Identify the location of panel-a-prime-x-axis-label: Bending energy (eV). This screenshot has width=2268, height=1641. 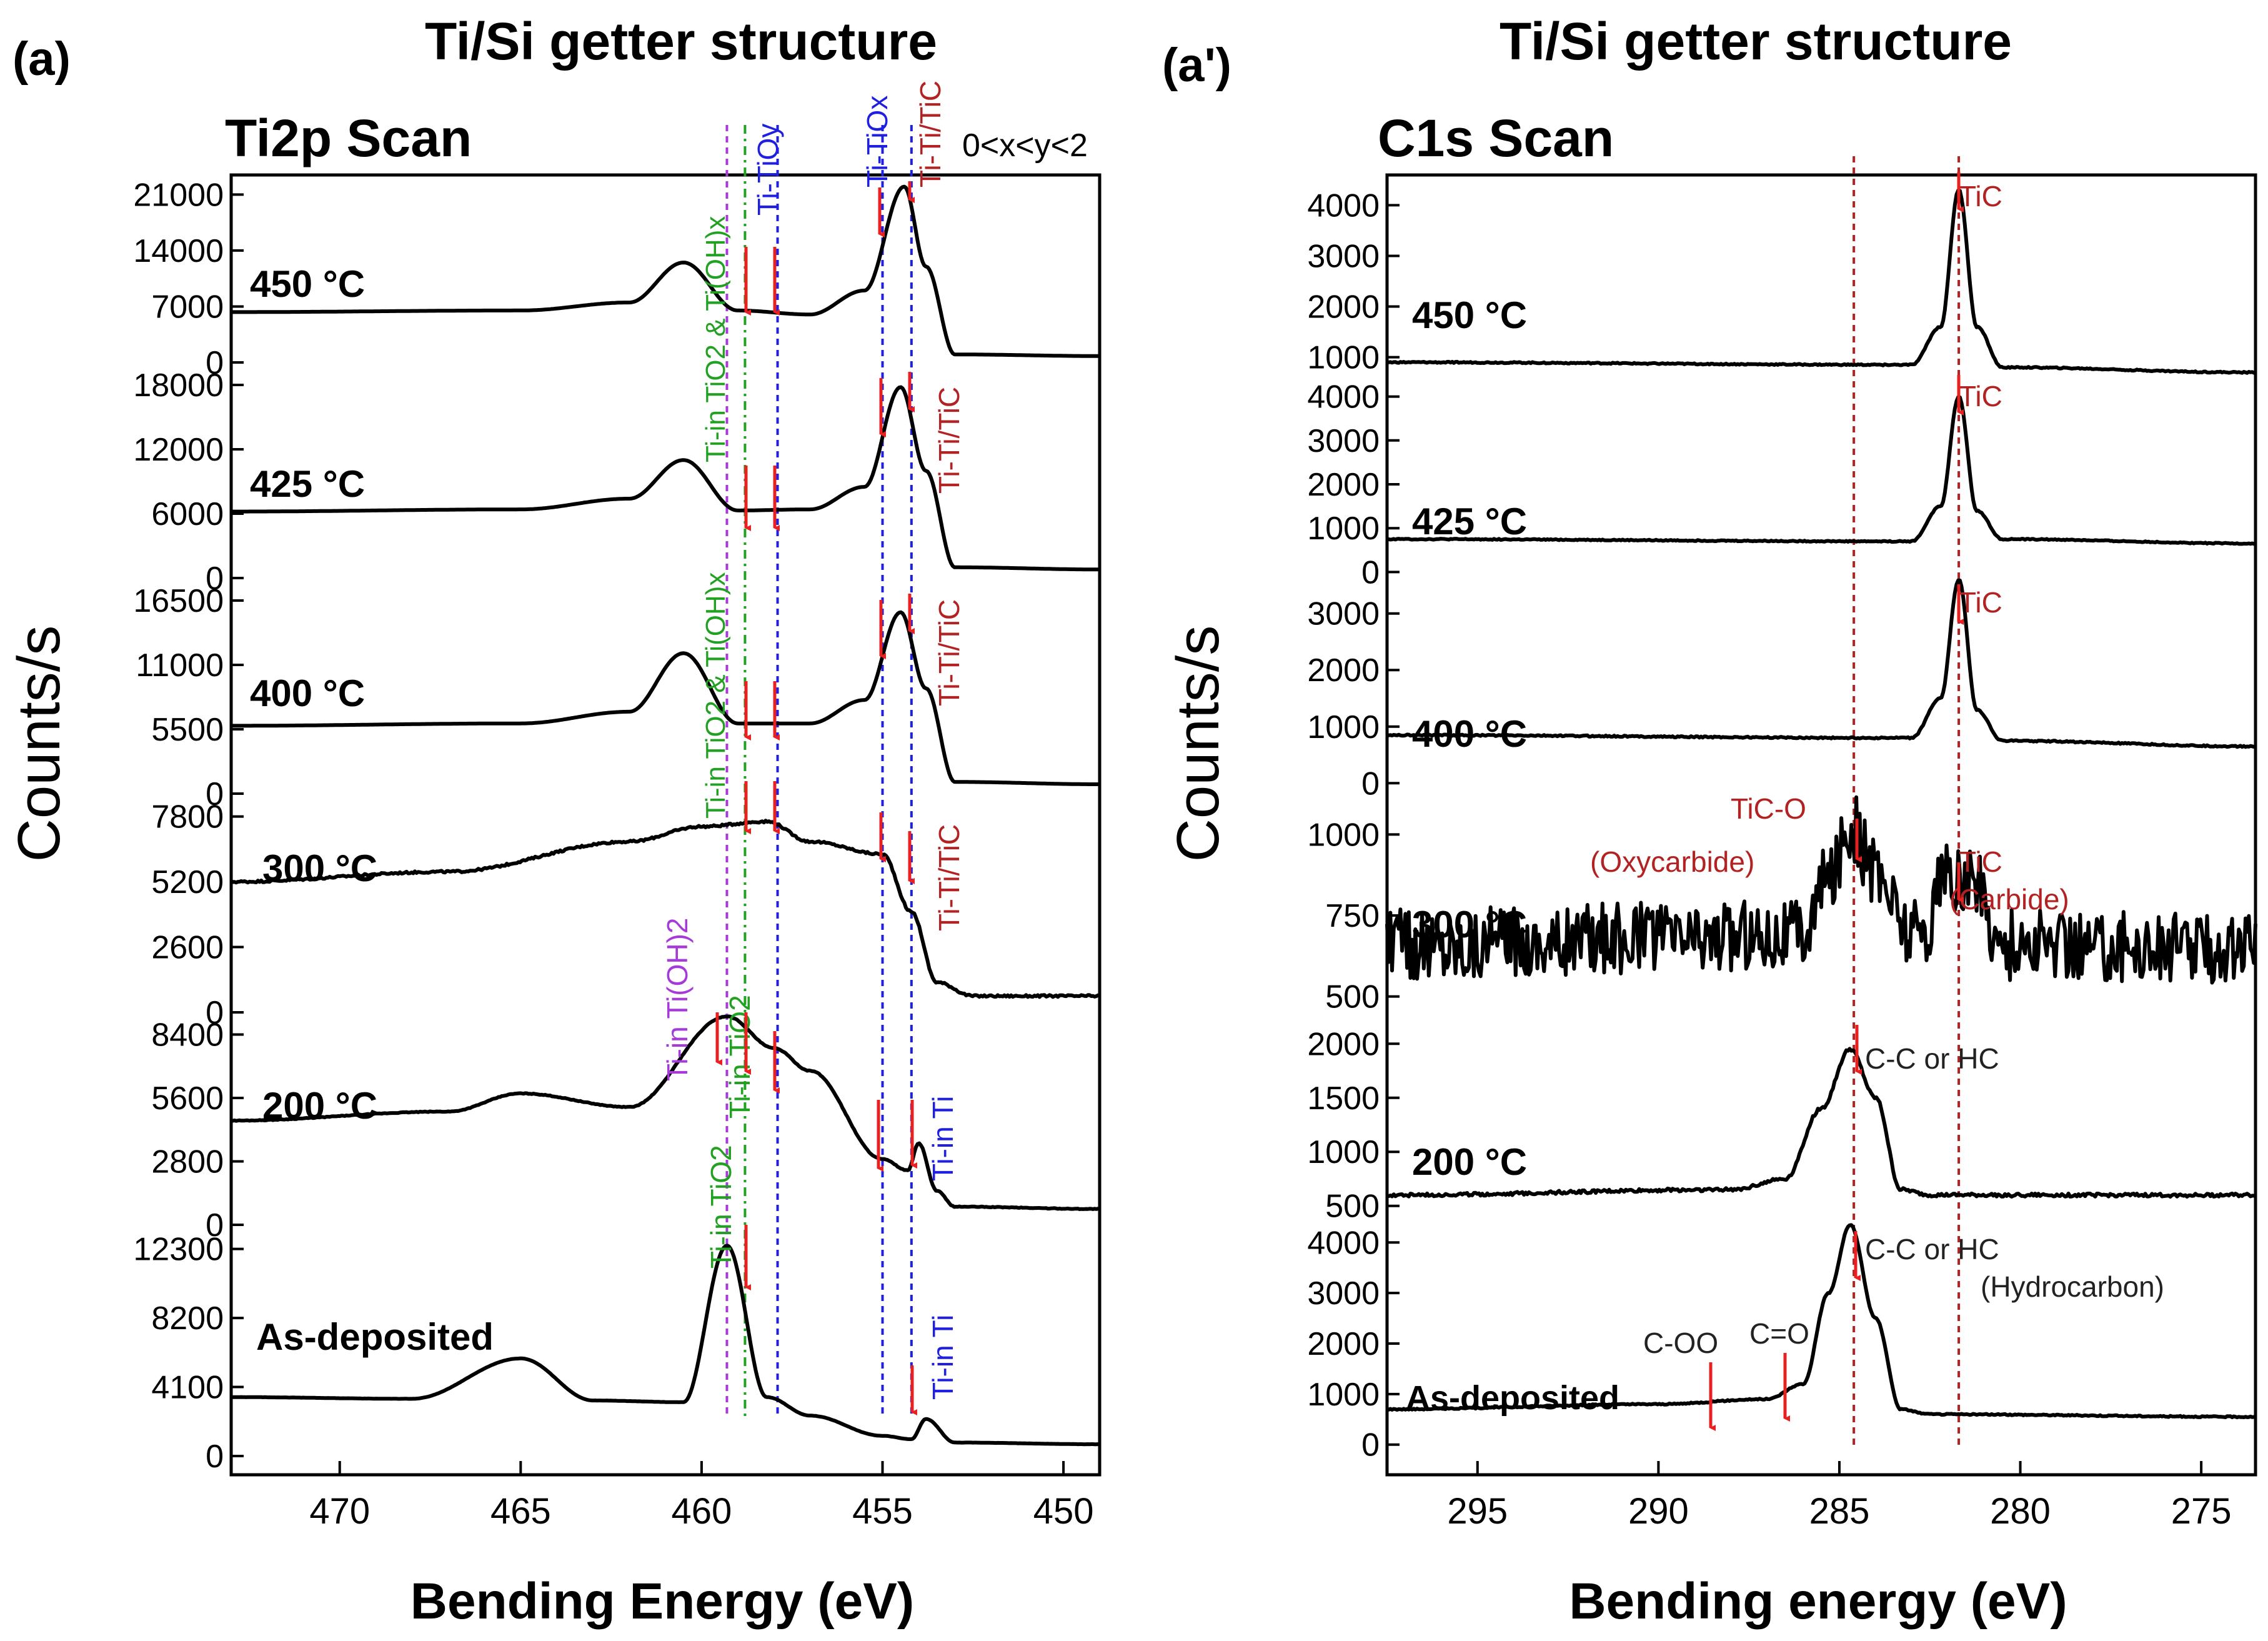
(1818, 1601).